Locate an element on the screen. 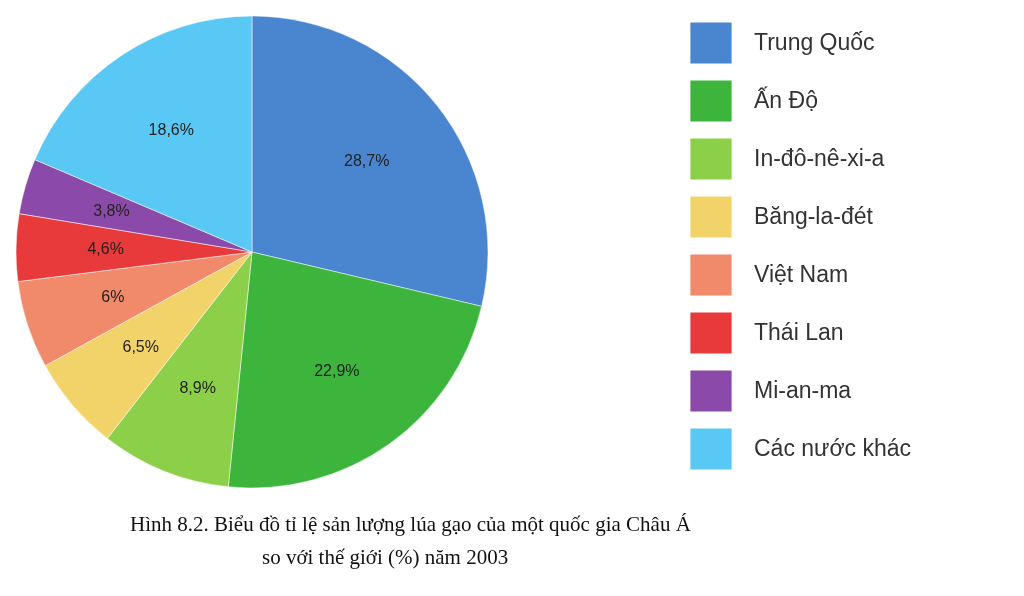 The width and height of the screenshot is (1024, 596). legend-label: Các nước khác is located at coordinates (833, 448).